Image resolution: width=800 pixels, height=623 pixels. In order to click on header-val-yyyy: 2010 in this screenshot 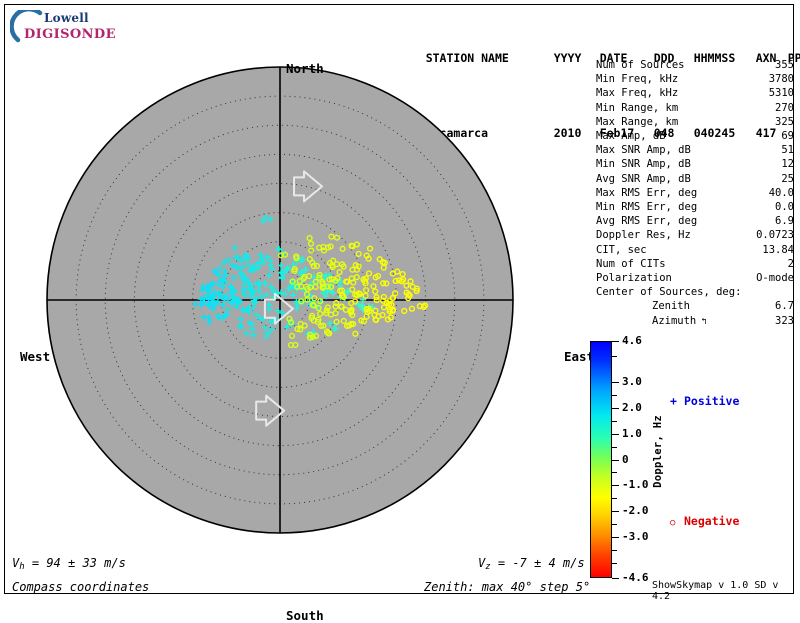, I will do `click(567, 133)`.